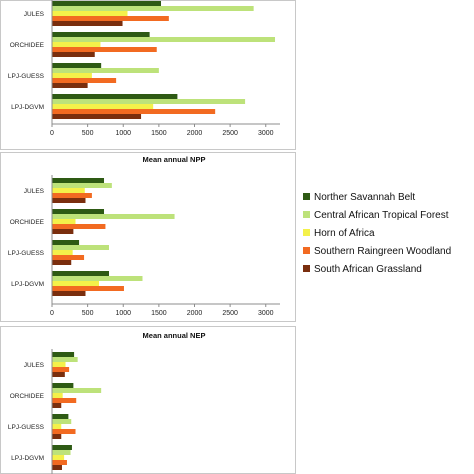  Describe the element at coordinates (174, 335) in the screenshot. I see `panel-title: Mean annual NEP` at that location.